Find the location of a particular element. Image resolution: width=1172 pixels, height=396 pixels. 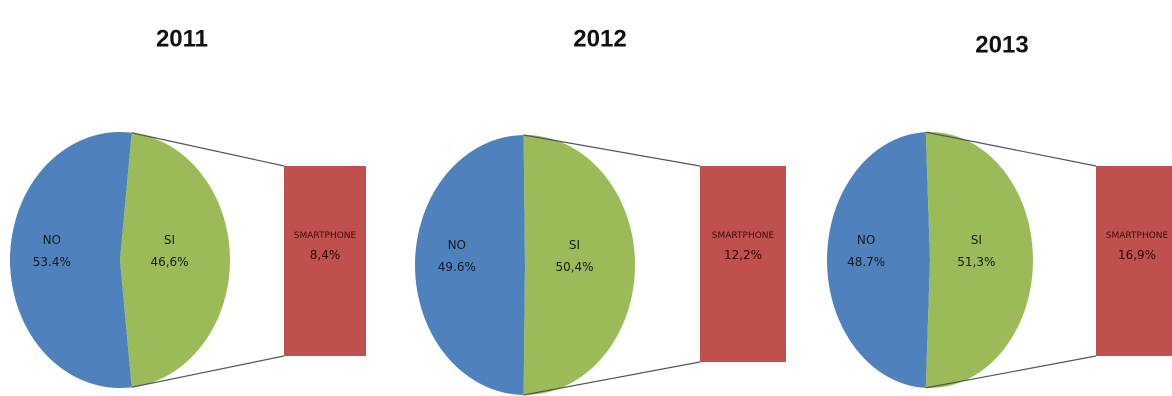

slice-value: 51,3% is located at coordinates (976, 262).